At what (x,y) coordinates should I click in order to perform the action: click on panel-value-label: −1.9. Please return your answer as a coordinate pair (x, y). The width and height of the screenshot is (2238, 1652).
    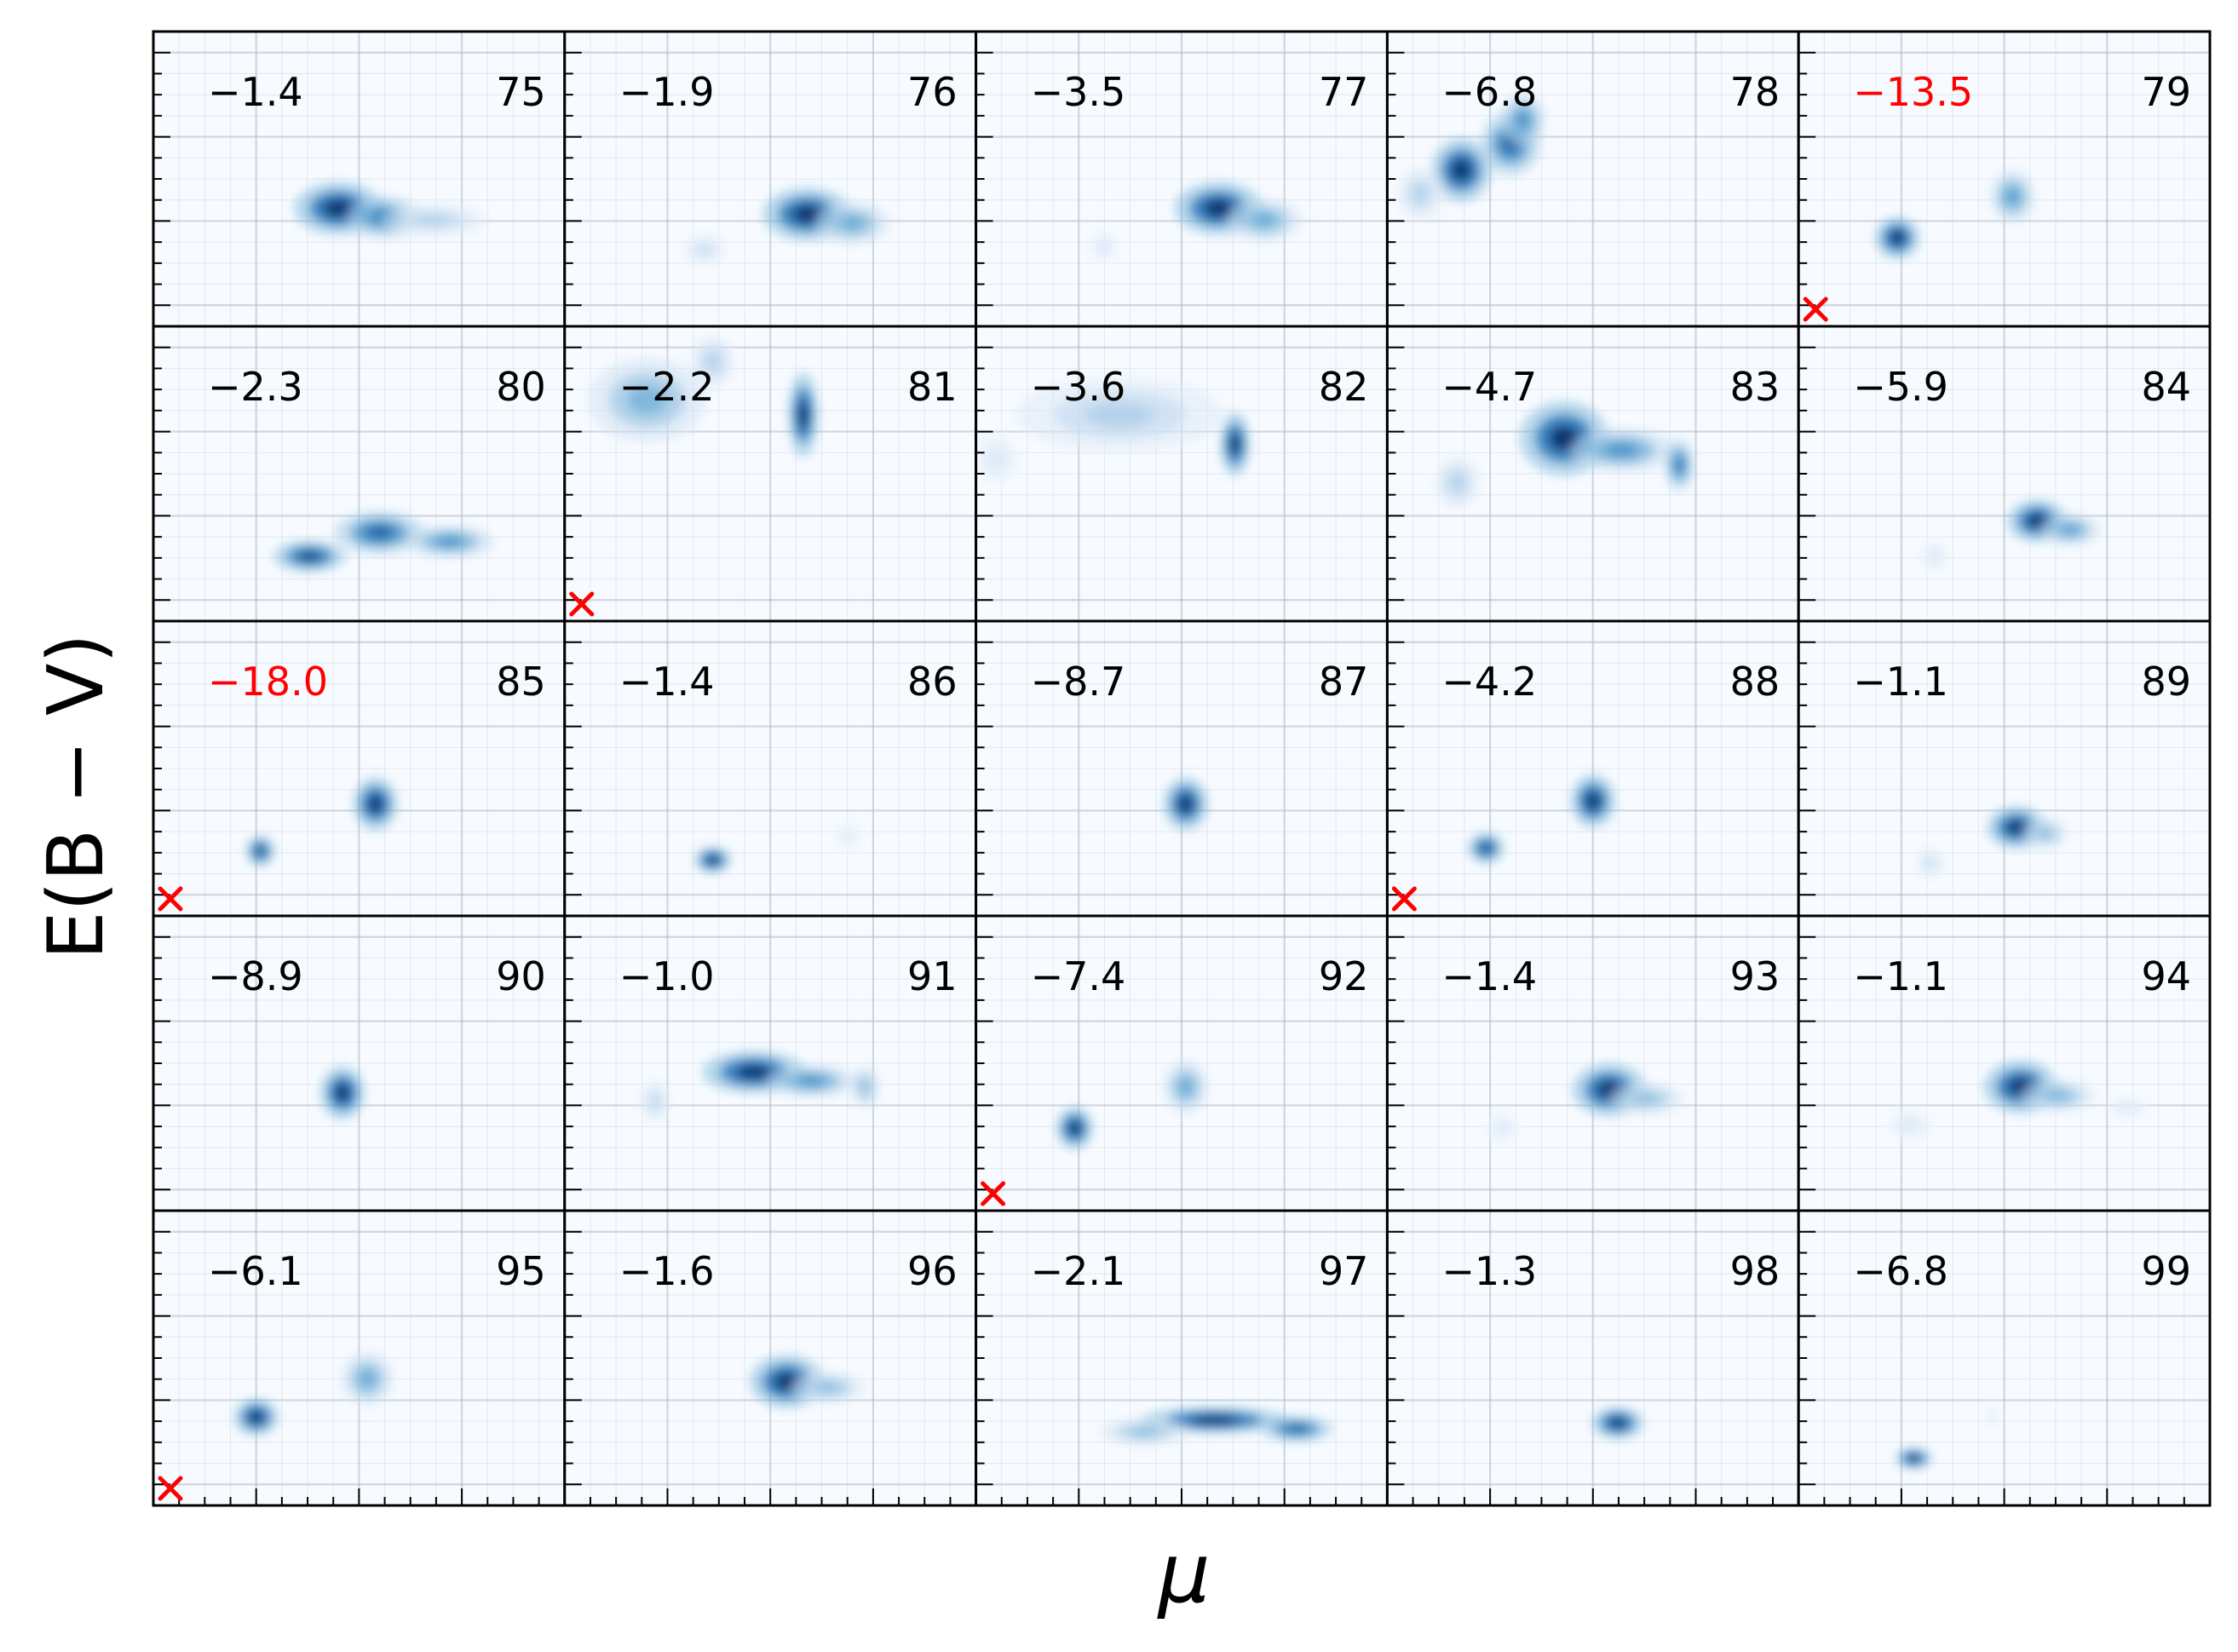
    Looking at the image, I should click on (667, 92).